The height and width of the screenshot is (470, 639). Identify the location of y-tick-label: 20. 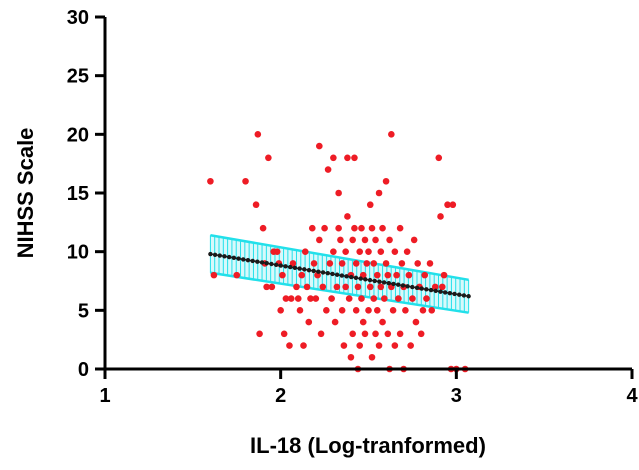
(78, 135).